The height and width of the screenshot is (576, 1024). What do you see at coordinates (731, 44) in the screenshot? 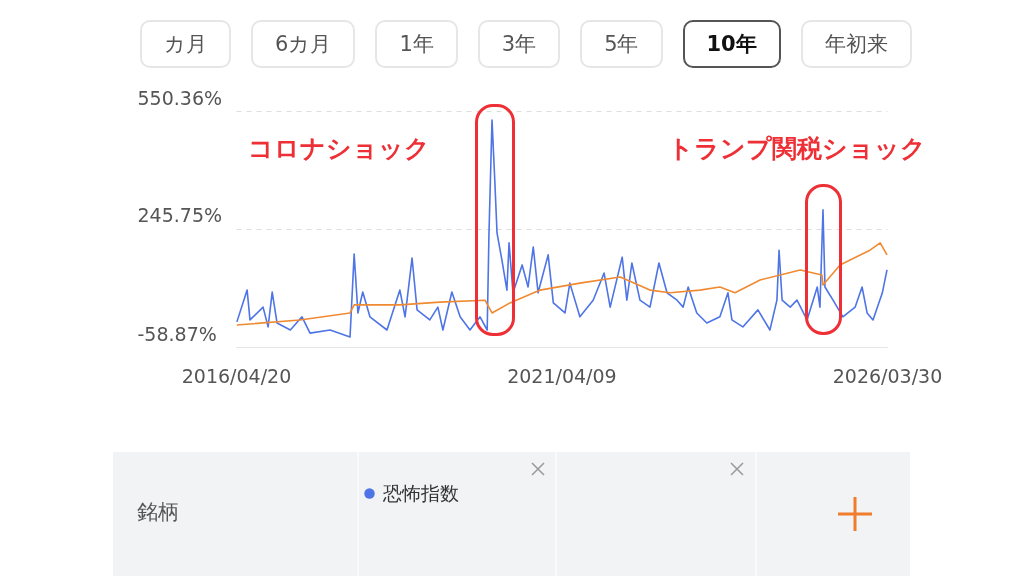
I see `button: 10年` at bounding box center [731, 44].